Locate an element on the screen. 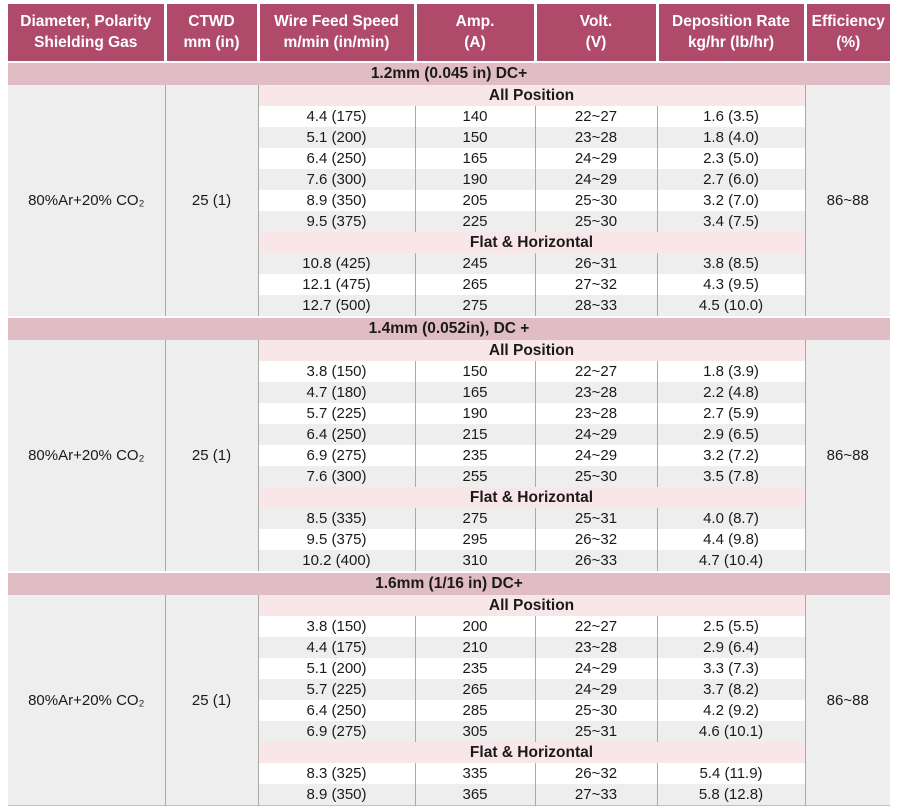  column-header-amp: Amp. (A) is located at coordinates (474, 33).